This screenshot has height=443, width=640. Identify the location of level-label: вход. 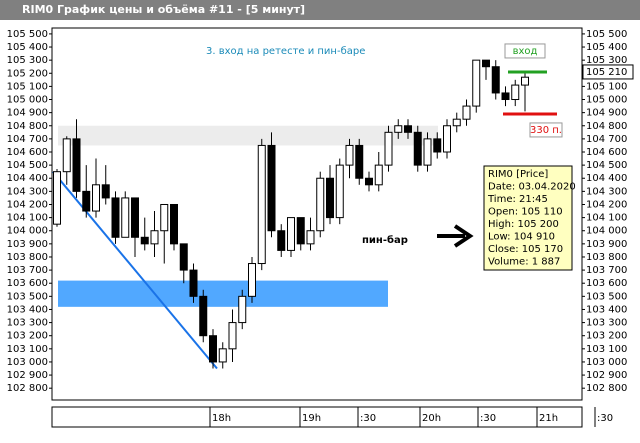
(525, 51).